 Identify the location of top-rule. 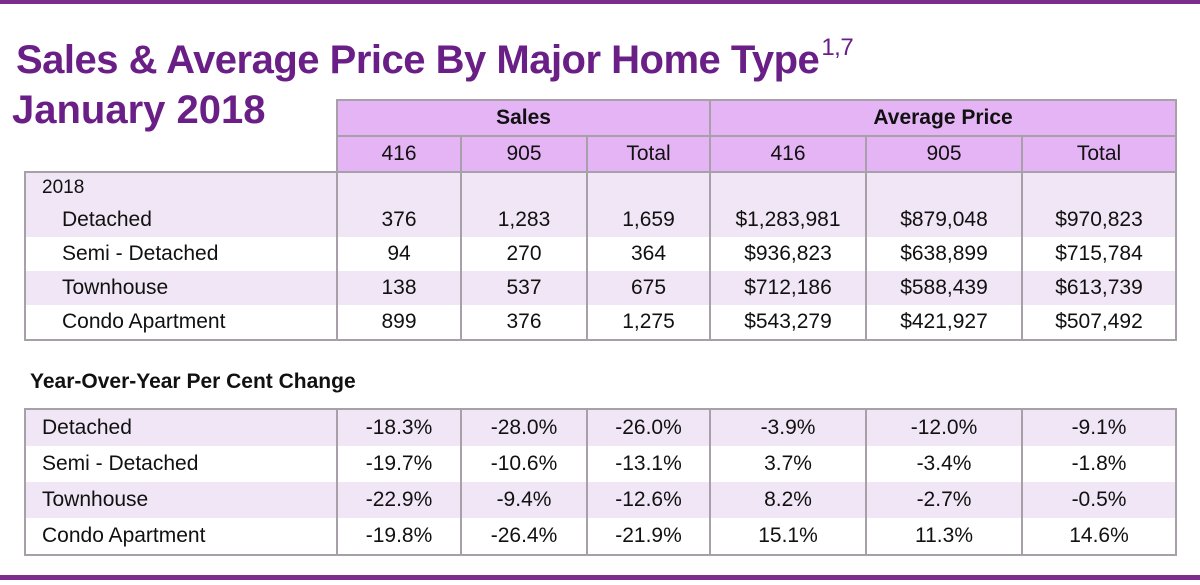
(600, 2).